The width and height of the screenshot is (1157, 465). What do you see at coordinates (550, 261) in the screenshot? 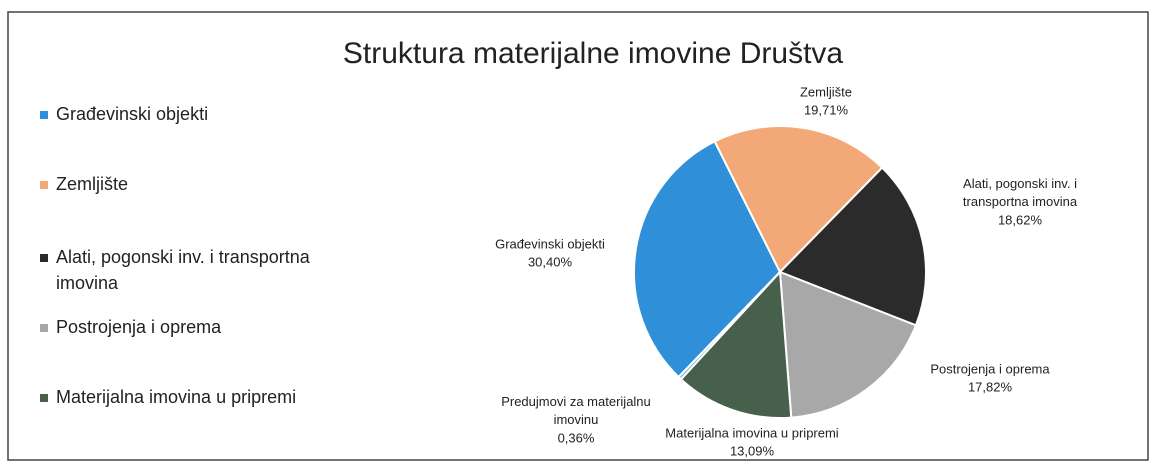
I see `data-label-value: 30,40%` at bounding box center [550, 261].